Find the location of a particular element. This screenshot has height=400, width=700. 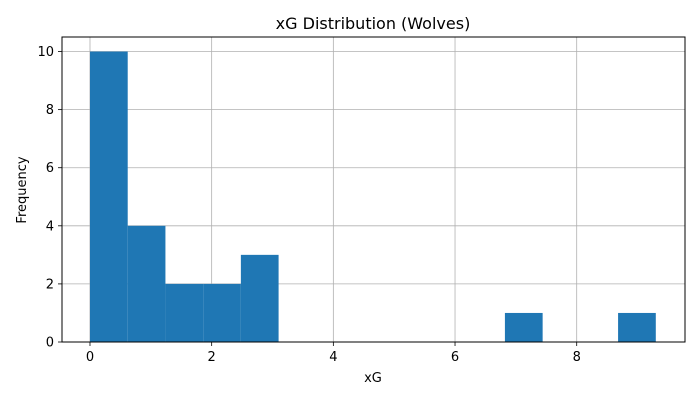

x-axis-ticks: 0 2 4 6 8 is located at coordinates (333, 353).